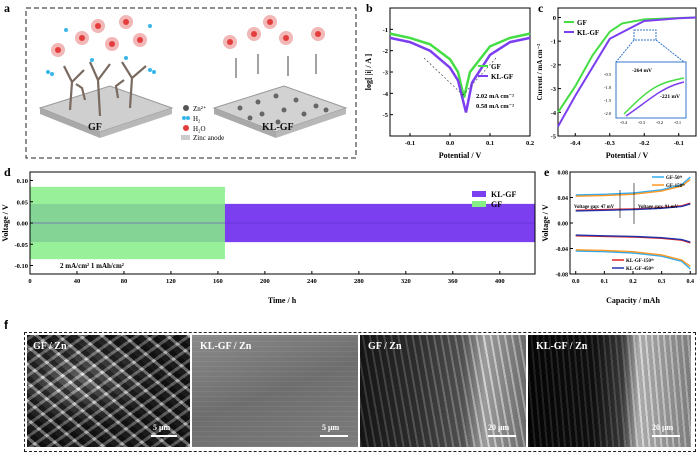 This screenshot has height=455, width=700. Describe the element at coordinates (21, 266) in the screenshot. I see `panel-d-ytick-label: -0.10` at that location.